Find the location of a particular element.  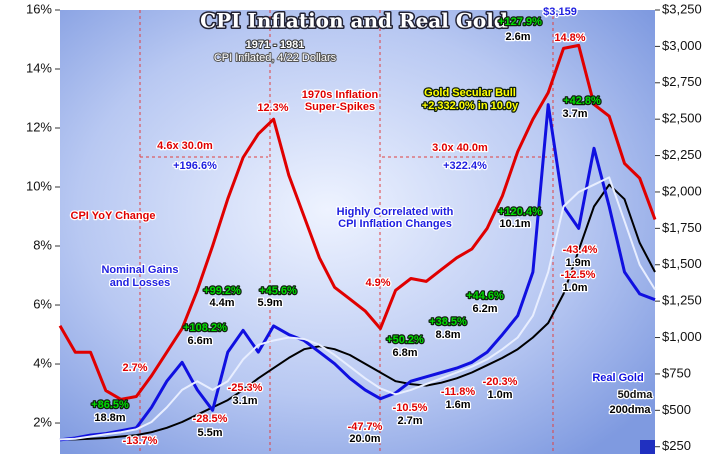

annotation: 6.6m is located at coordinates (199, 341).